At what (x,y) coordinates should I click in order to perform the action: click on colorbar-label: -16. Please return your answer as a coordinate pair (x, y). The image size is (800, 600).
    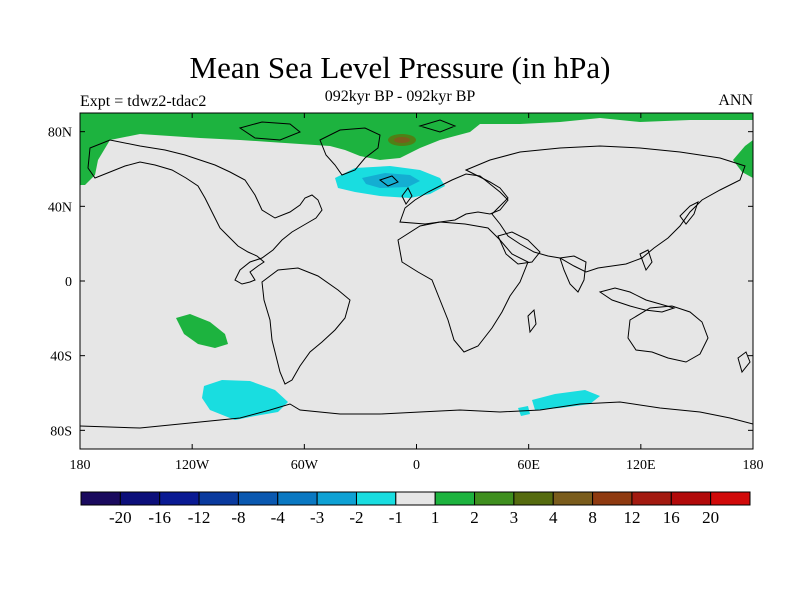
    Looking at the image, I should click on (159, 517).